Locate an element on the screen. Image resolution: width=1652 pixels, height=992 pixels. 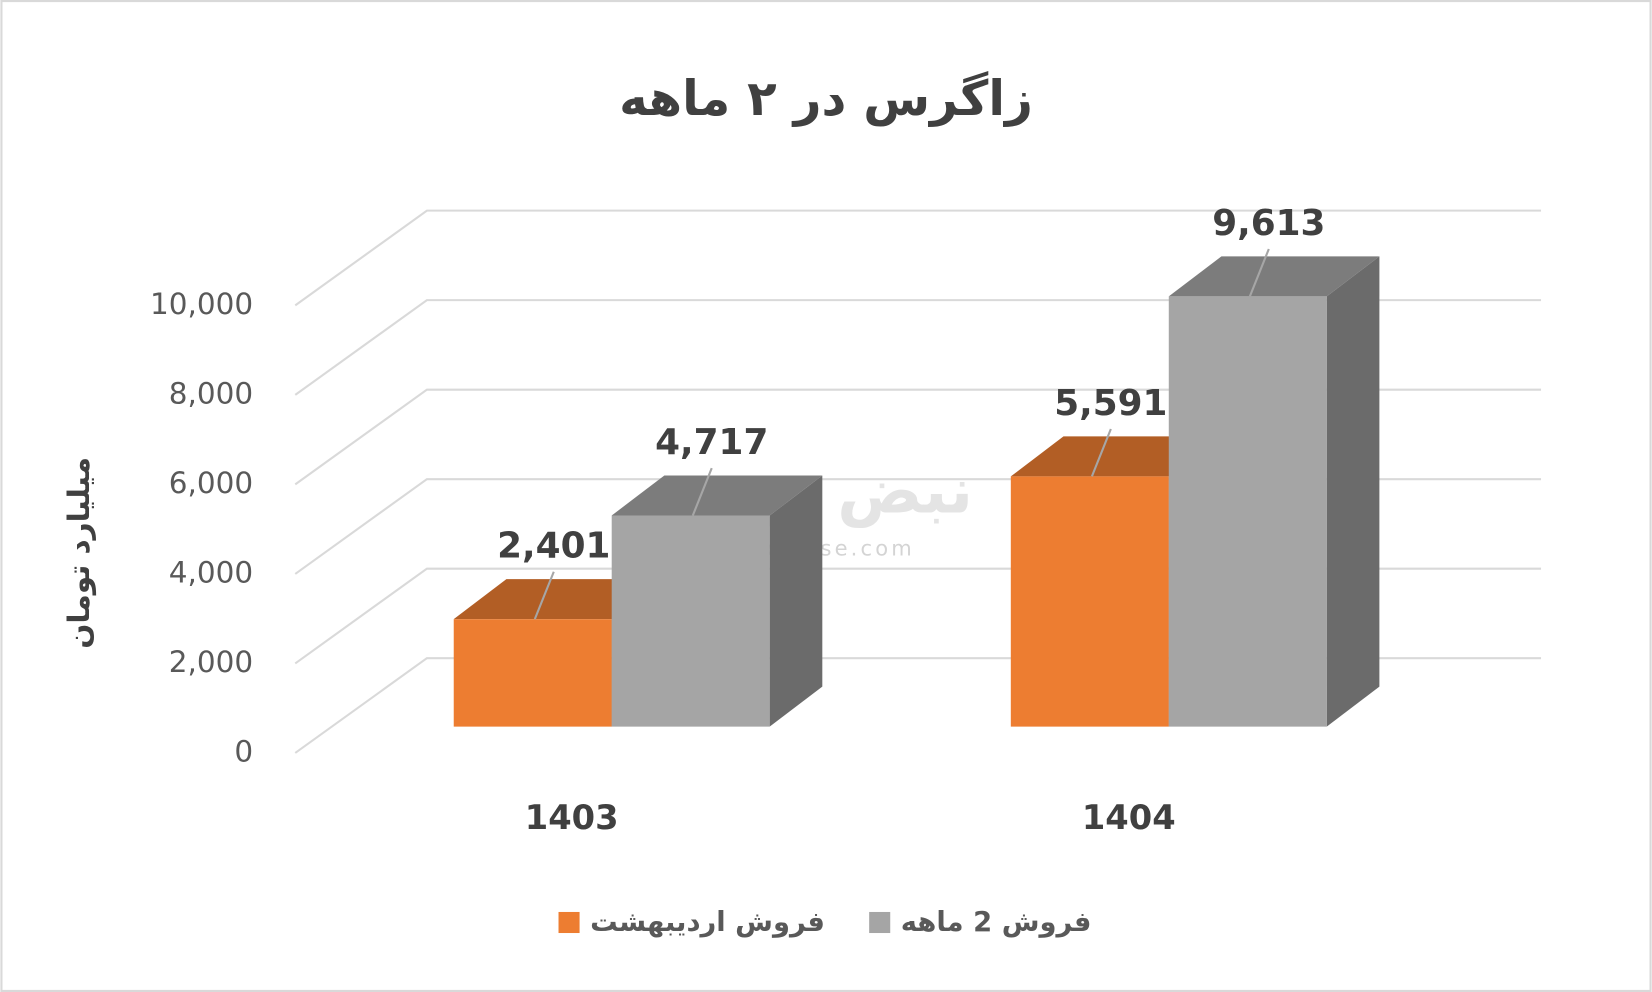
y-tick-label: 6,000 is located at coordinates (211, 483).